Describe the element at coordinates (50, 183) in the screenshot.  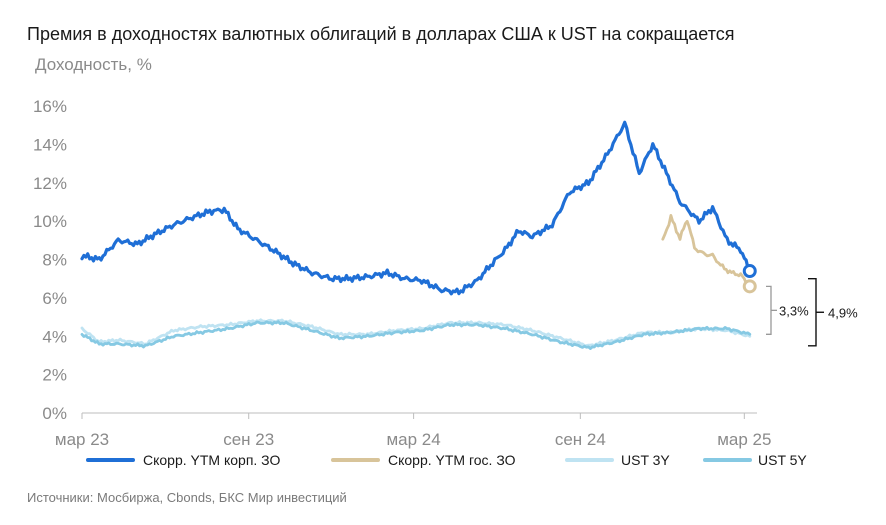
I see `y-tick-label: 12%` at that location.